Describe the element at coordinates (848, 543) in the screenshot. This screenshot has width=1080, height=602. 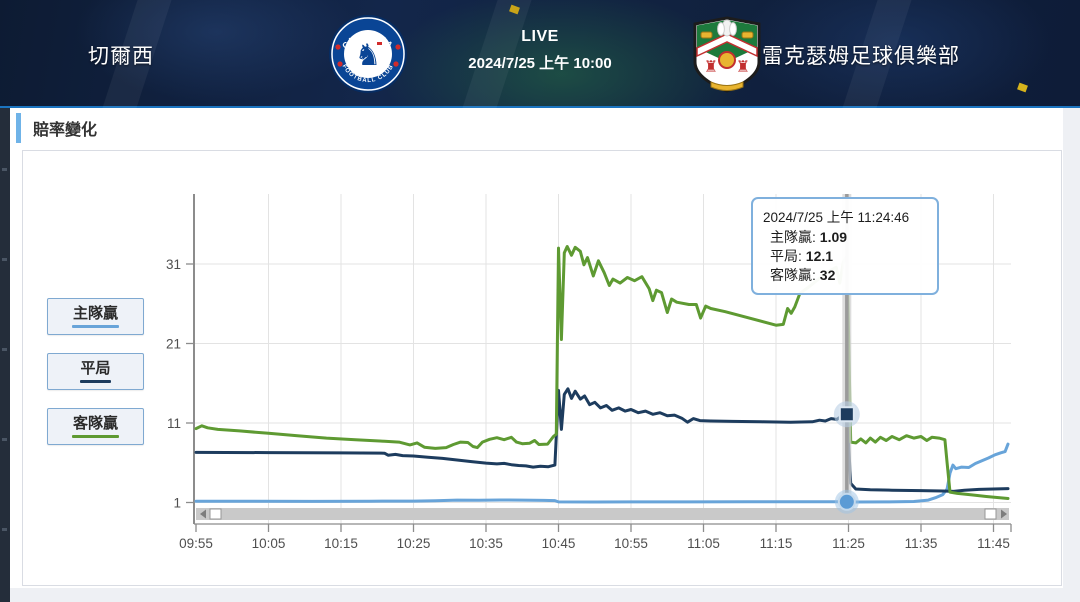
I see `svg-text: 11:25` at that location.